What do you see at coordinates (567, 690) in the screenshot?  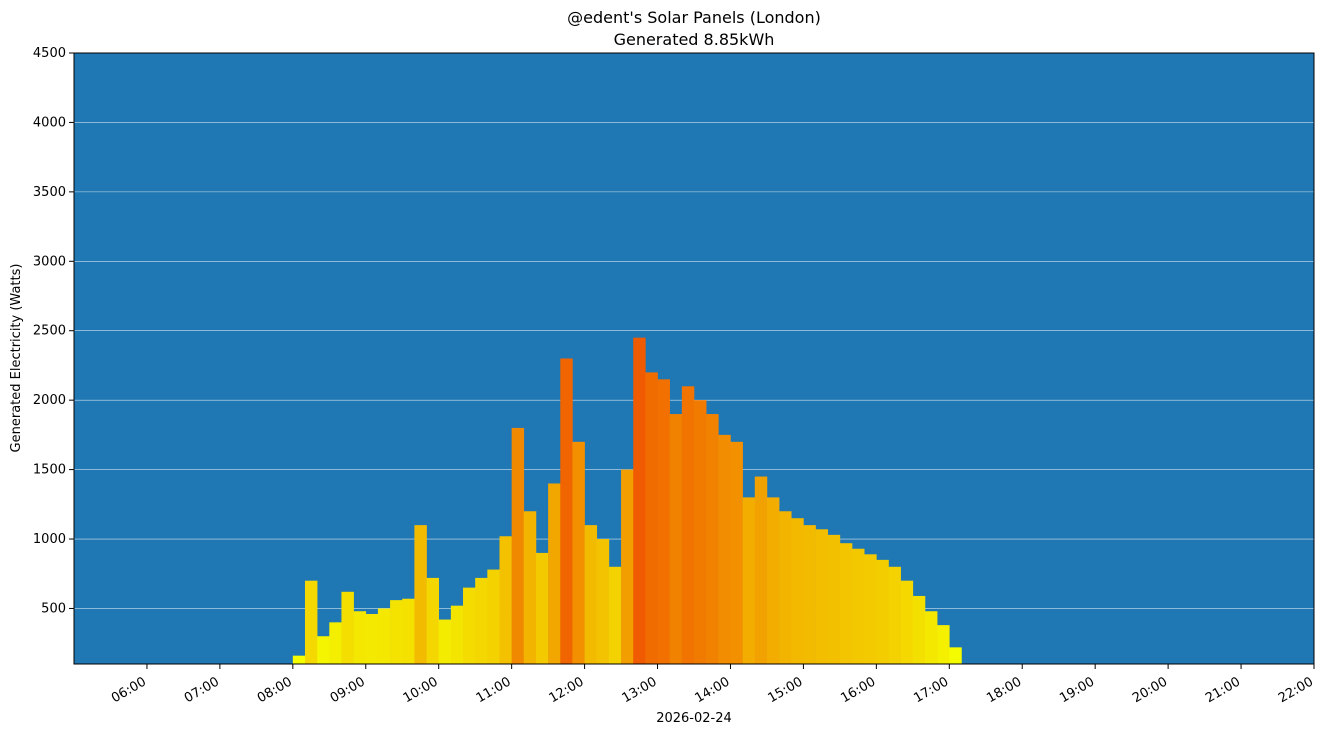 I see `x-tick-label: 12:00` at bounding box center [567, 690].